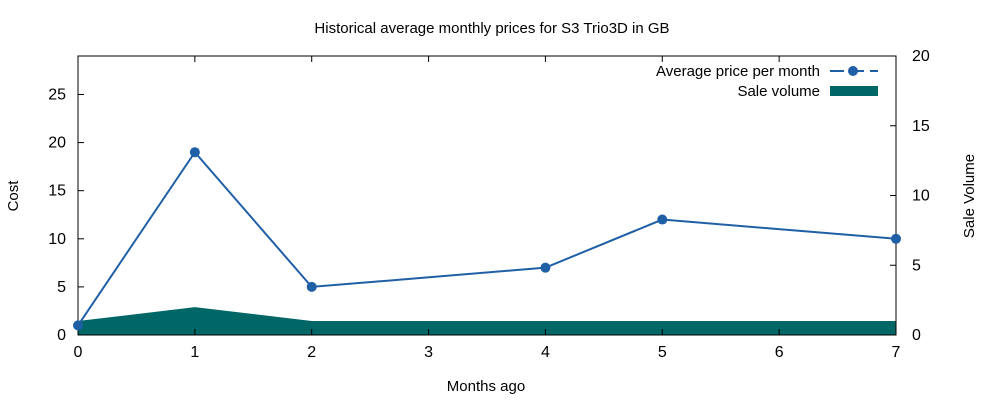 This screenshot has width=1000, height=400. What do you see at coordinates (545, 352) in the screenshot?
I see `x-tick-label: 4` at bounding box center [545, 352].